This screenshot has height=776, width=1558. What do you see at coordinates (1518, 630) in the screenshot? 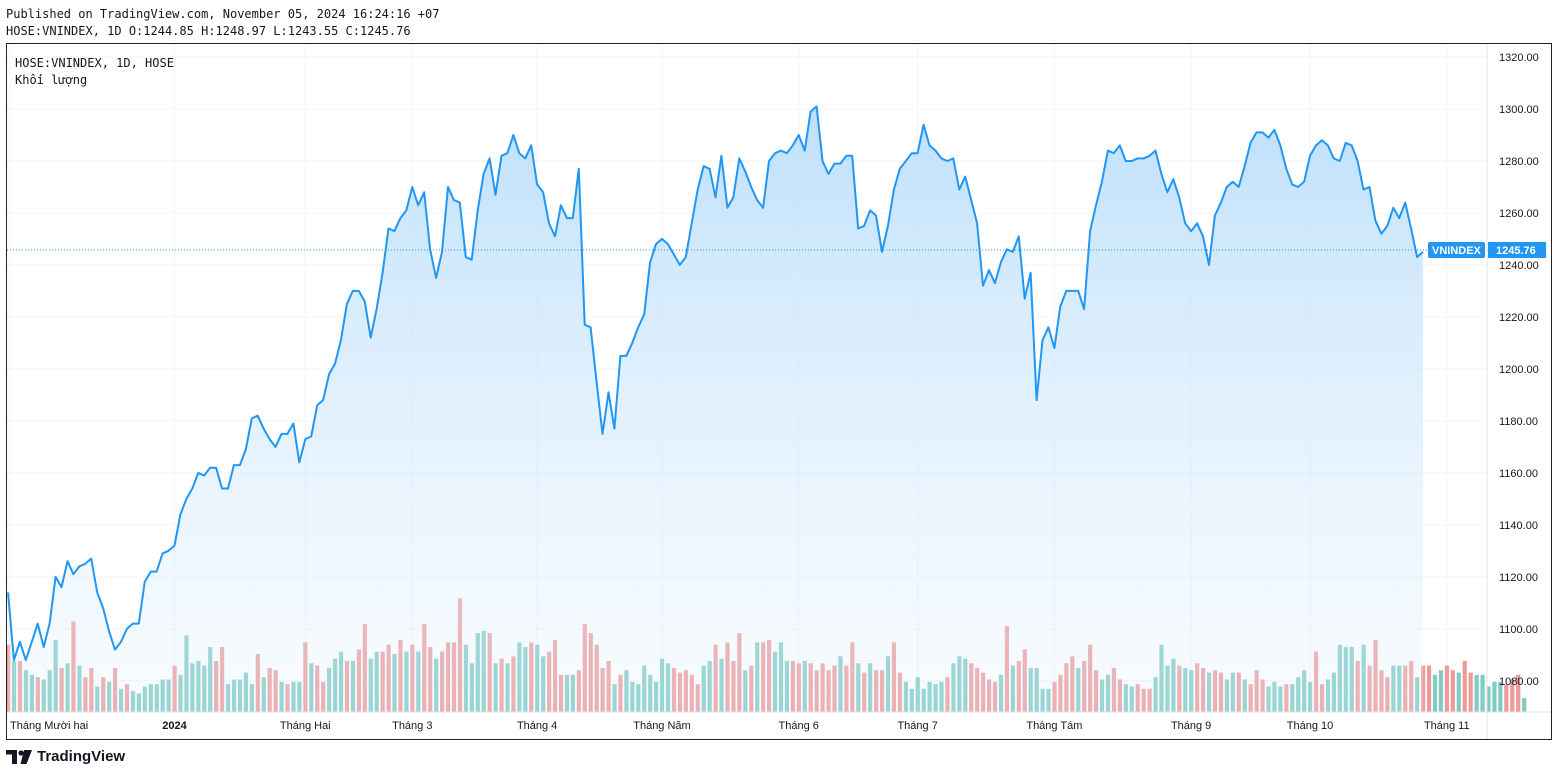
I see `y-tick-label: 1100.00` at bounding box center [1518, 630].